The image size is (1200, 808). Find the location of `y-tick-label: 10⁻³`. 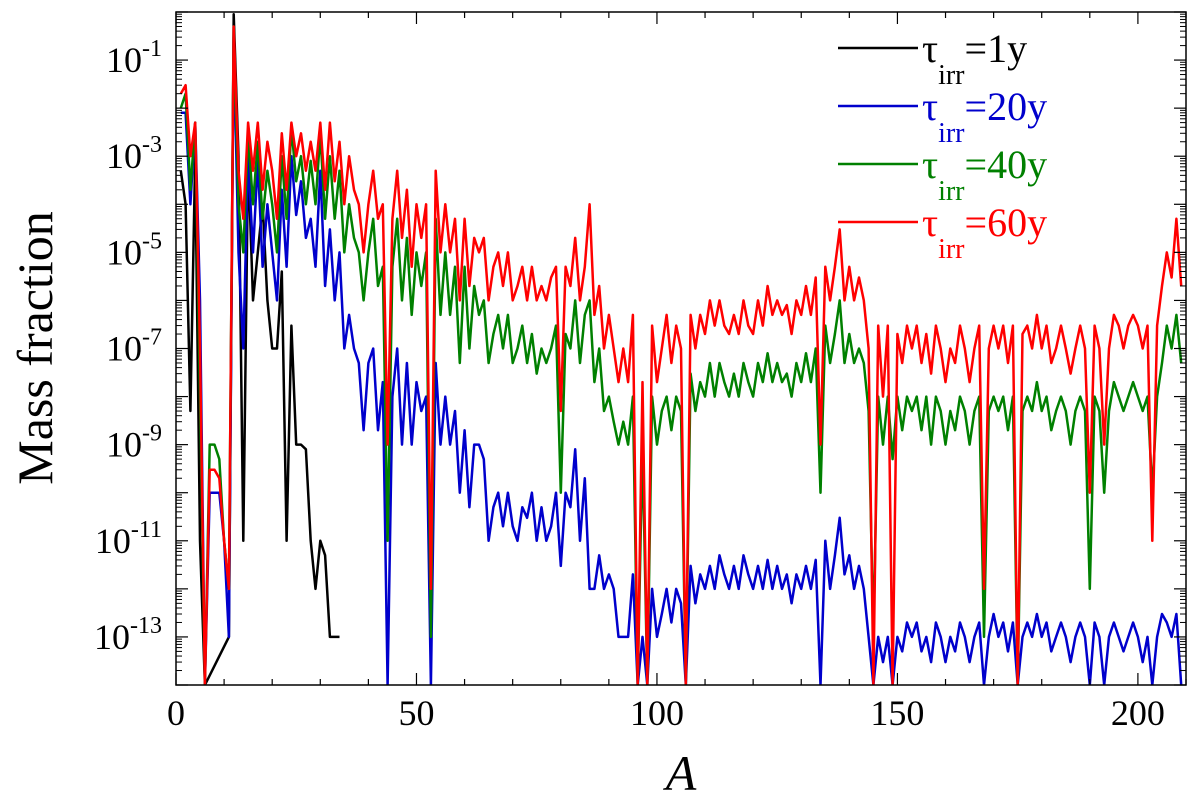

y-tick-label: 10⁻³ is located at coordinates (134, 154).